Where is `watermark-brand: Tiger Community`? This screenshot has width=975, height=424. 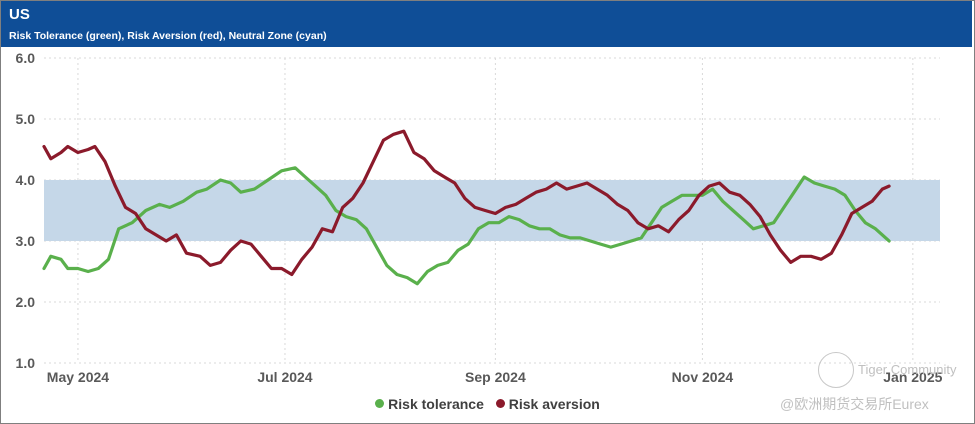
watermark-brand: Tiger Community is located at coordinates (907, 369).